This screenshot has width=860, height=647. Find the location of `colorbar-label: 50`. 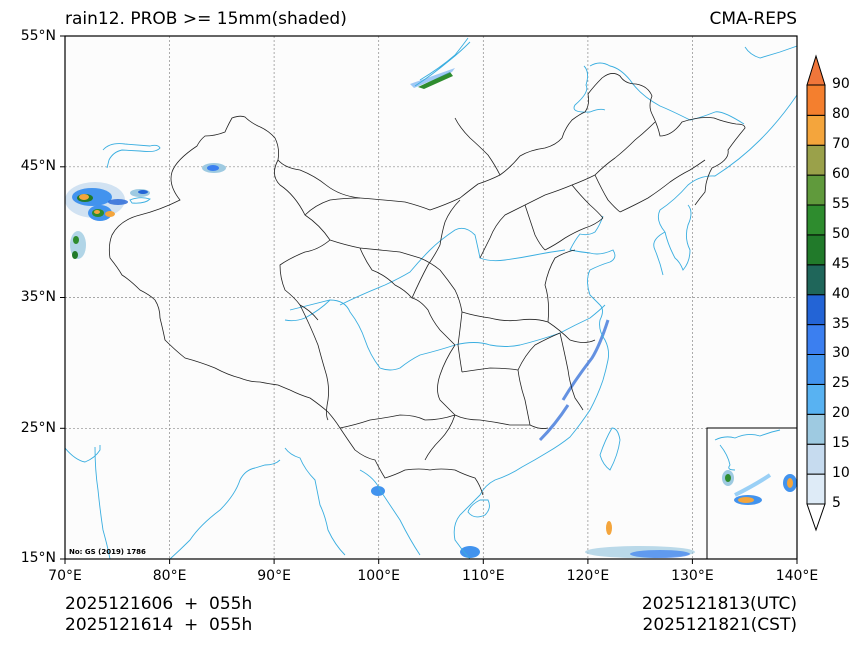

colorbar-label: 50 is located at coordinates (841, 234).